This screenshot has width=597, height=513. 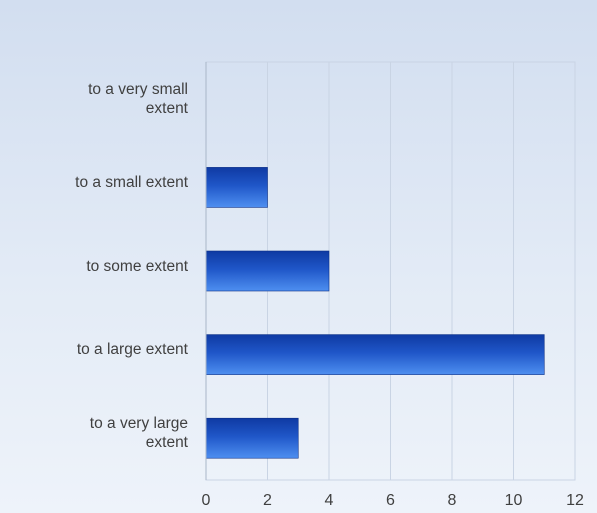 What do you see at coordinates (94, 99) in the screenshot?
I see `category-label: to a very small extent` at bounding box center [94, 99].